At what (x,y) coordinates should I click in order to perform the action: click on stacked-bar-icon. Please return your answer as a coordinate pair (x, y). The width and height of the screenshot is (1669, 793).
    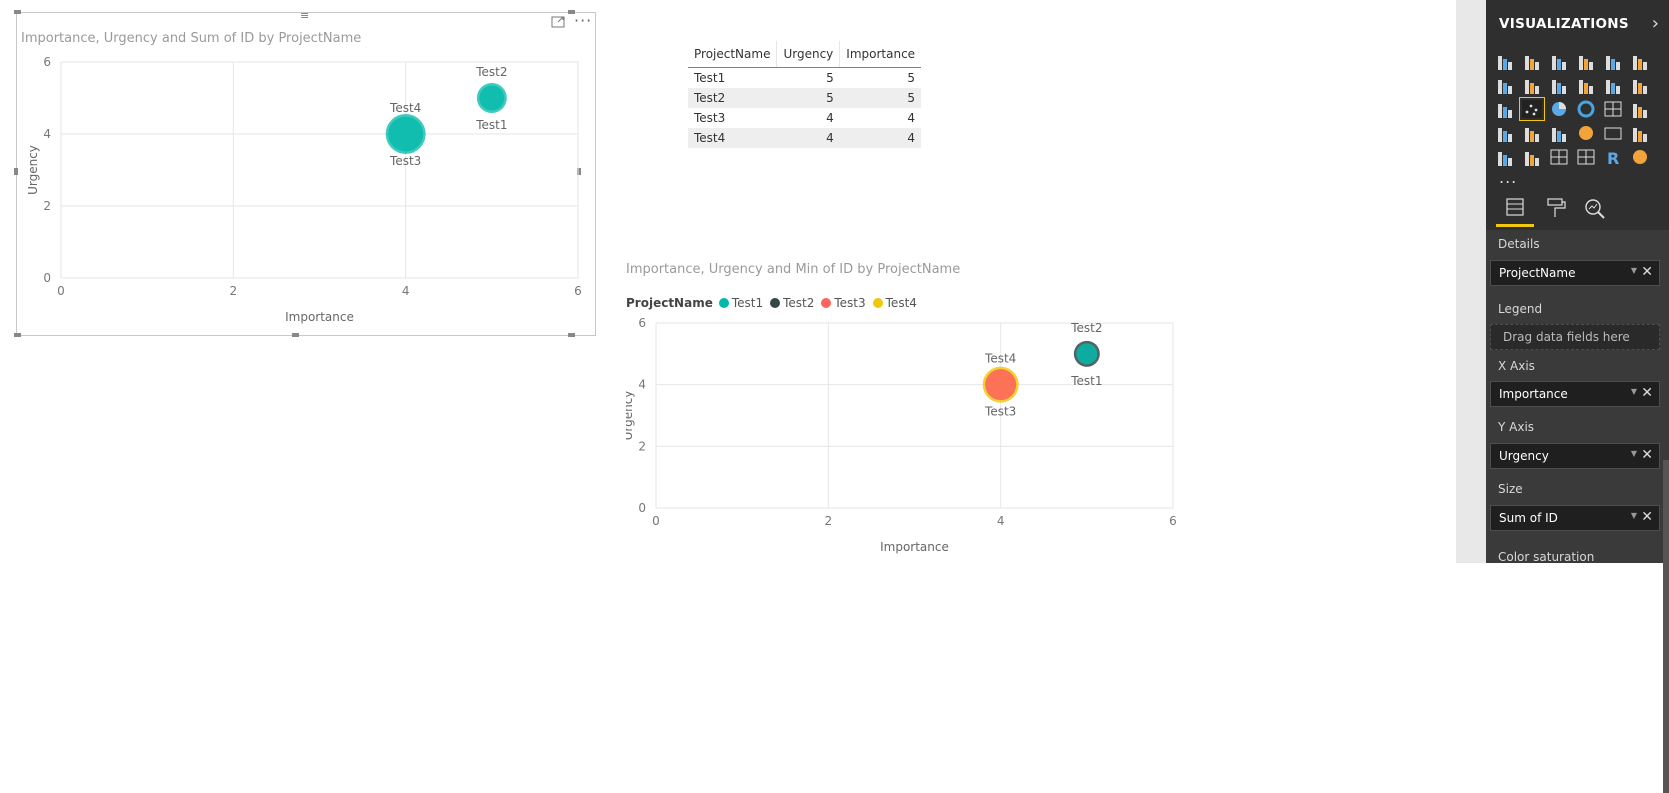
    Looking at the image, I should click on (1505, 61).